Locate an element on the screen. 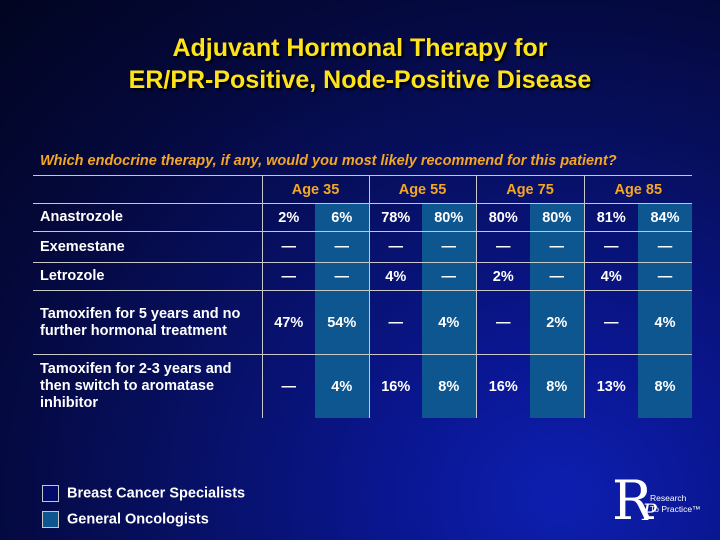 The image size is (720, 540). legend-item-specialists: Breast Cancer Specialists is located at coordinates (143, 493).